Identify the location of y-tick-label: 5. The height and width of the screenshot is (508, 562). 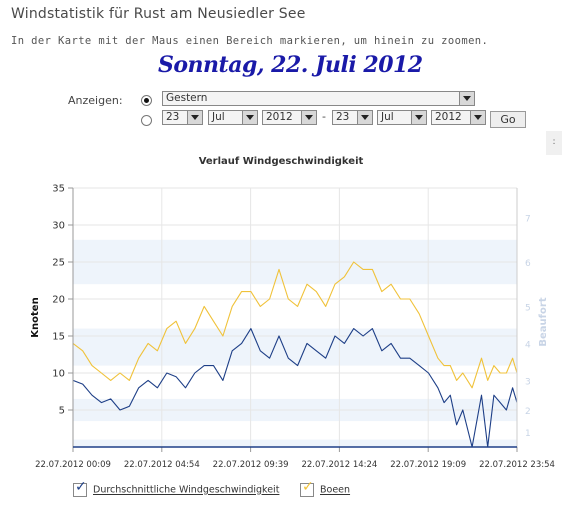
(62, 411).